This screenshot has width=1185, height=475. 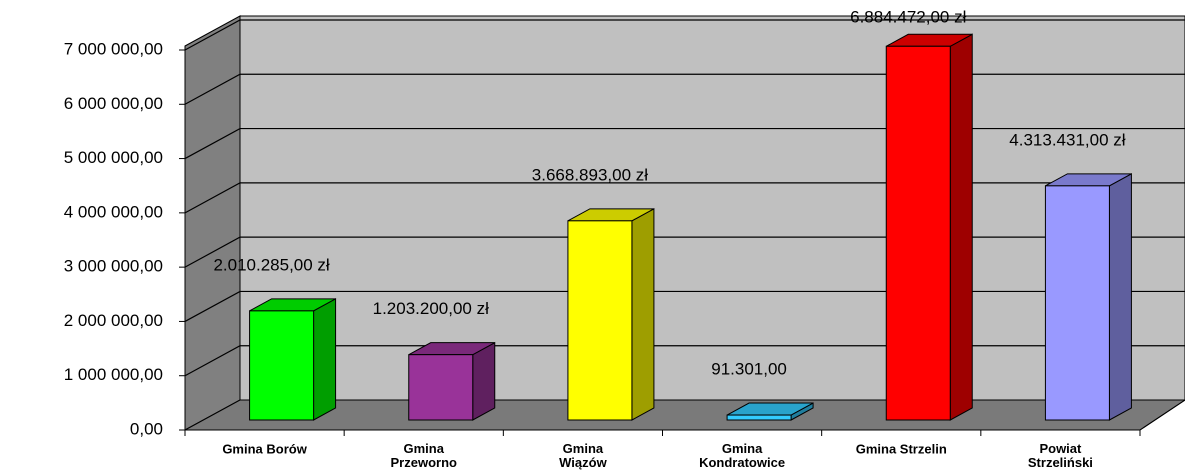 I want to click on data-label: 3.668.893,00 zł, so click(x=590, y=174).